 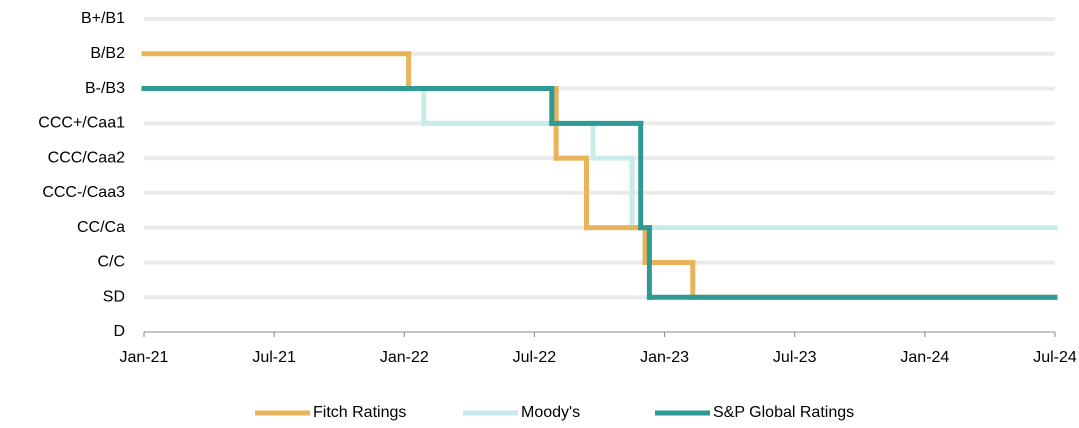 I want to click on y-tick-label: B+/B1, so click(x=103, y=18).